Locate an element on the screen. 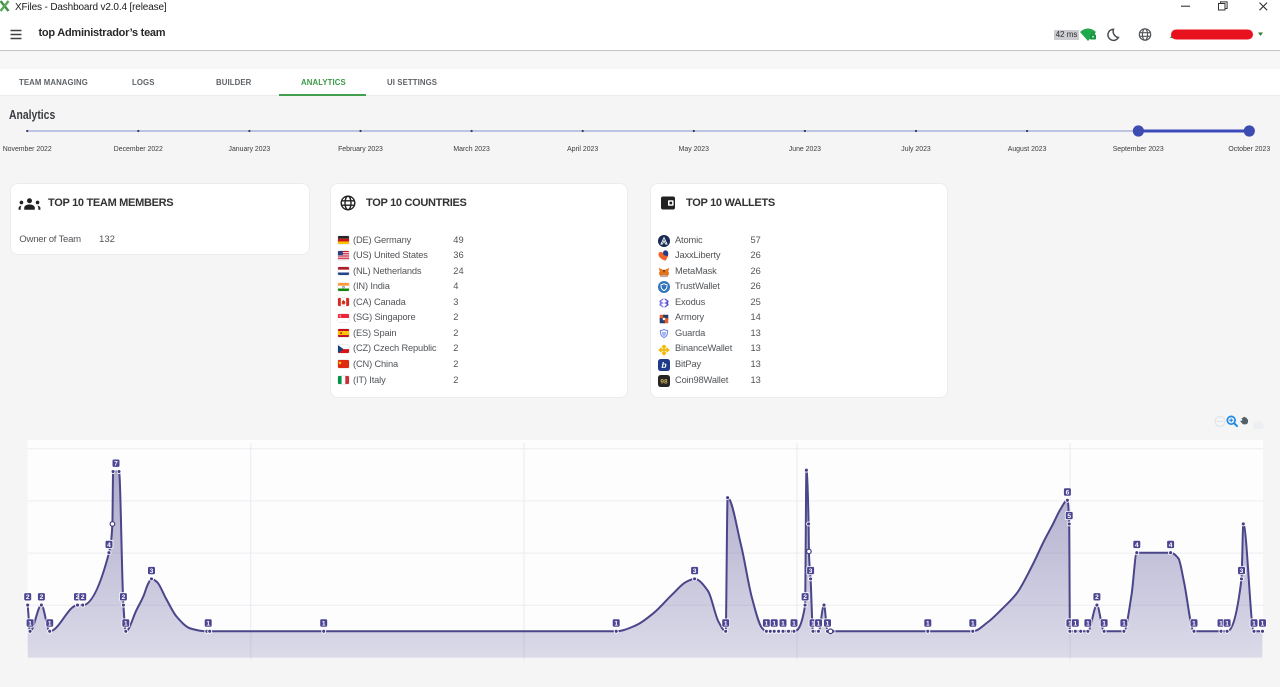 The height and width of the screenshot is (687, 1280). svg-text: 7 is located at coordinates (116, 464).